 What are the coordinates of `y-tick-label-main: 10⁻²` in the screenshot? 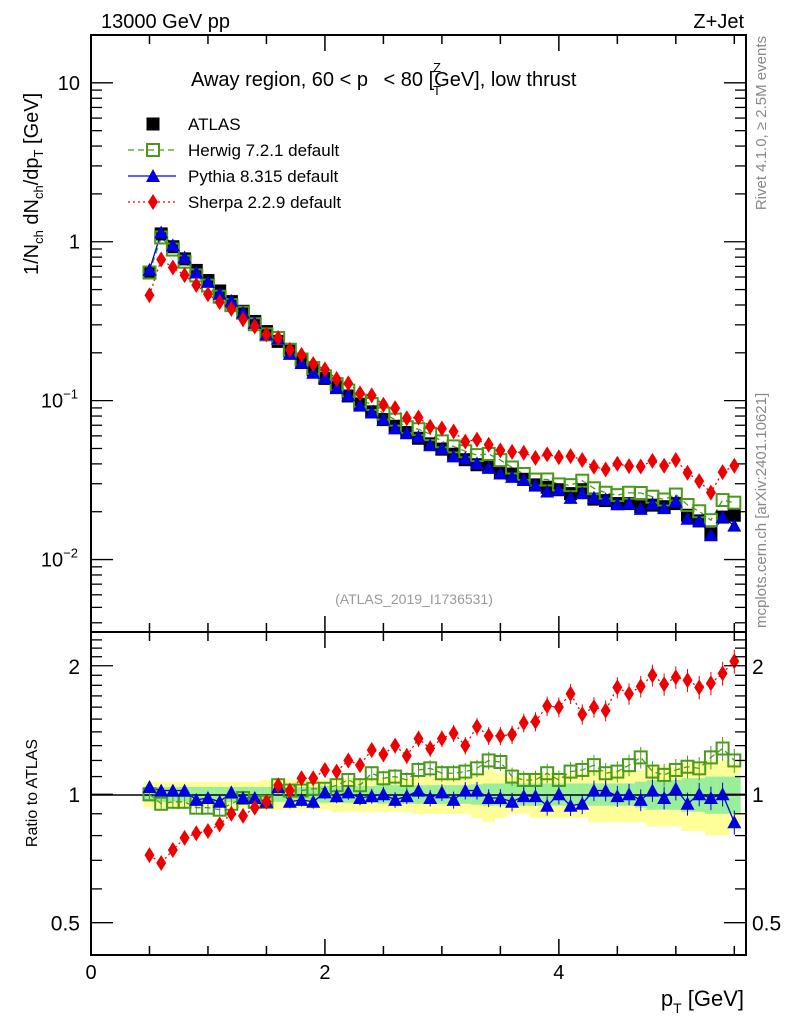 It's located at (59, 559).